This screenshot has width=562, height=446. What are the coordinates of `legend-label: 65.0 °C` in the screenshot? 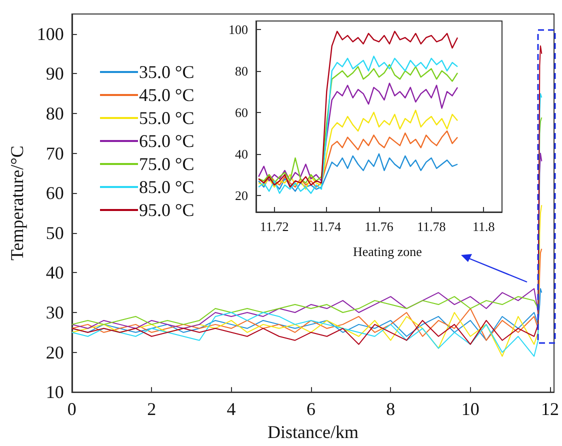 It's located at (166, 141).